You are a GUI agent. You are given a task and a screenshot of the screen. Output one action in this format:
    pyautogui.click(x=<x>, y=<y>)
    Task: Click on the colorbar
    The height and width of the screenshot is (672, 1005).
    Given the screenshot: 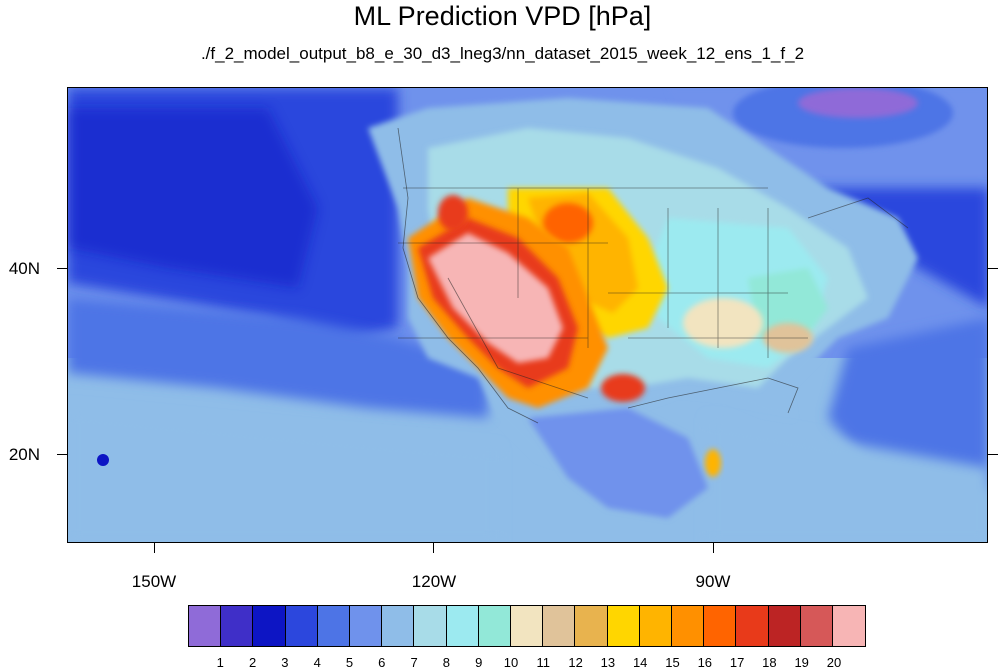 What is the action you would take?
    pyautogui.click(x=527, y=626)
    